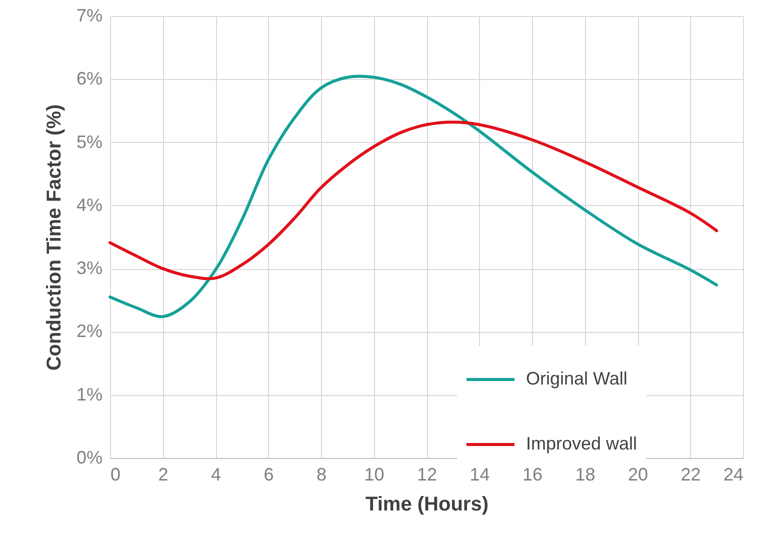 The image size is (763, 537). What do you see at coordinates (216, 474) in the screenshot?
I see `x-tick-label: 4` at bounding box center [216, 474].